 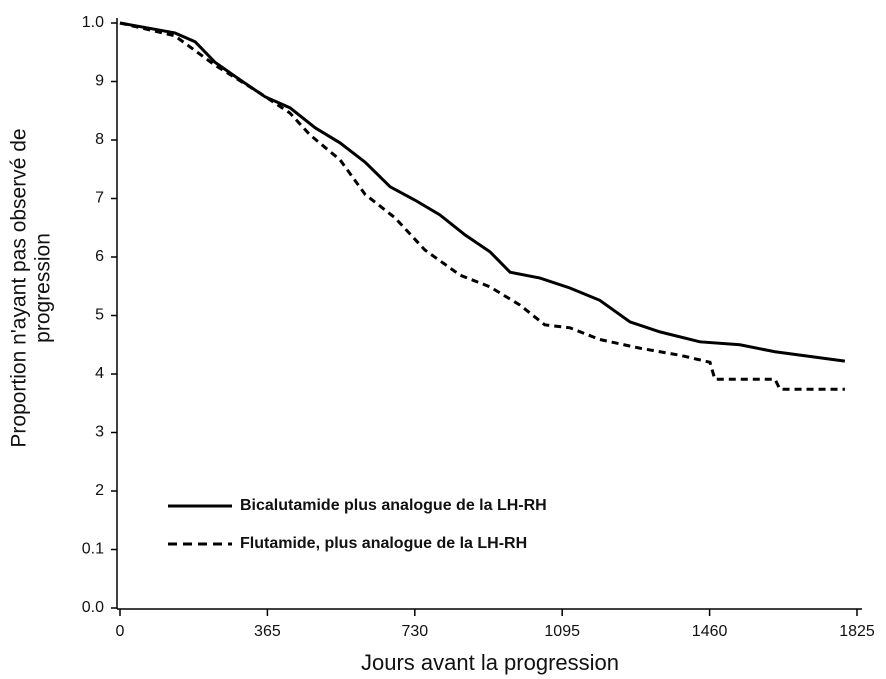 I want to click on legend-label: Bicalutamide plus analogue de la LH-RH, so click(x=393, y=505).